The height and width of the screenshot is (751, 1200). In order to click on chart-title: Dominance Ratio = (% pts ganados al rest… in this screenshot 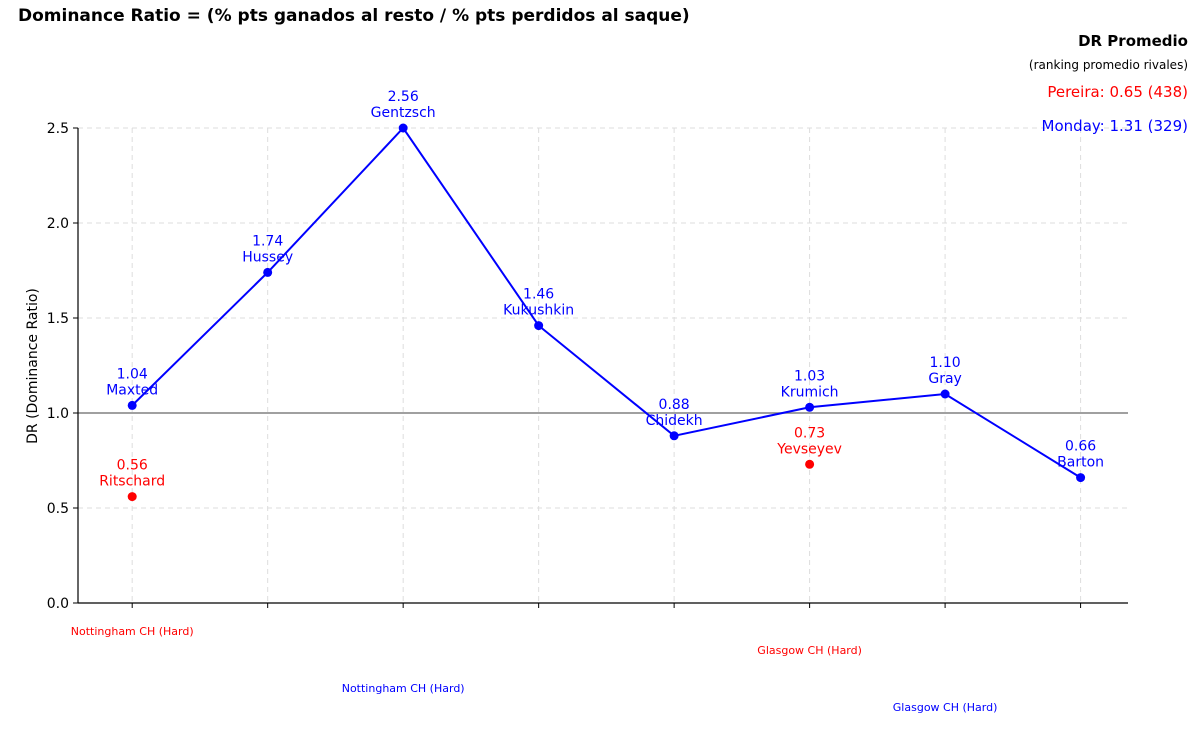, I will do `click(354, 16)`.